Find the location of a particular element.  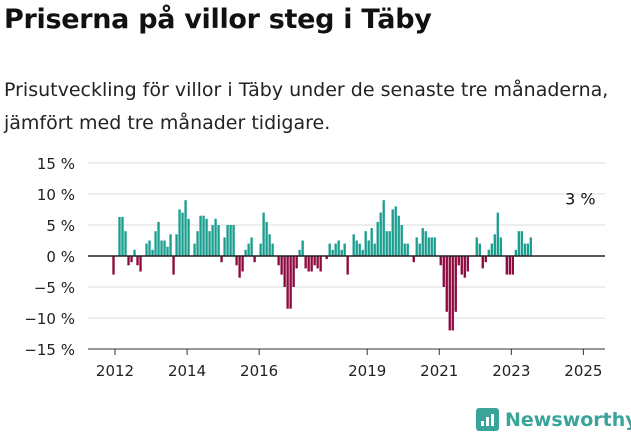

chart-title: Priserna på villor steg i Täby is located at coordinates (218, 19).